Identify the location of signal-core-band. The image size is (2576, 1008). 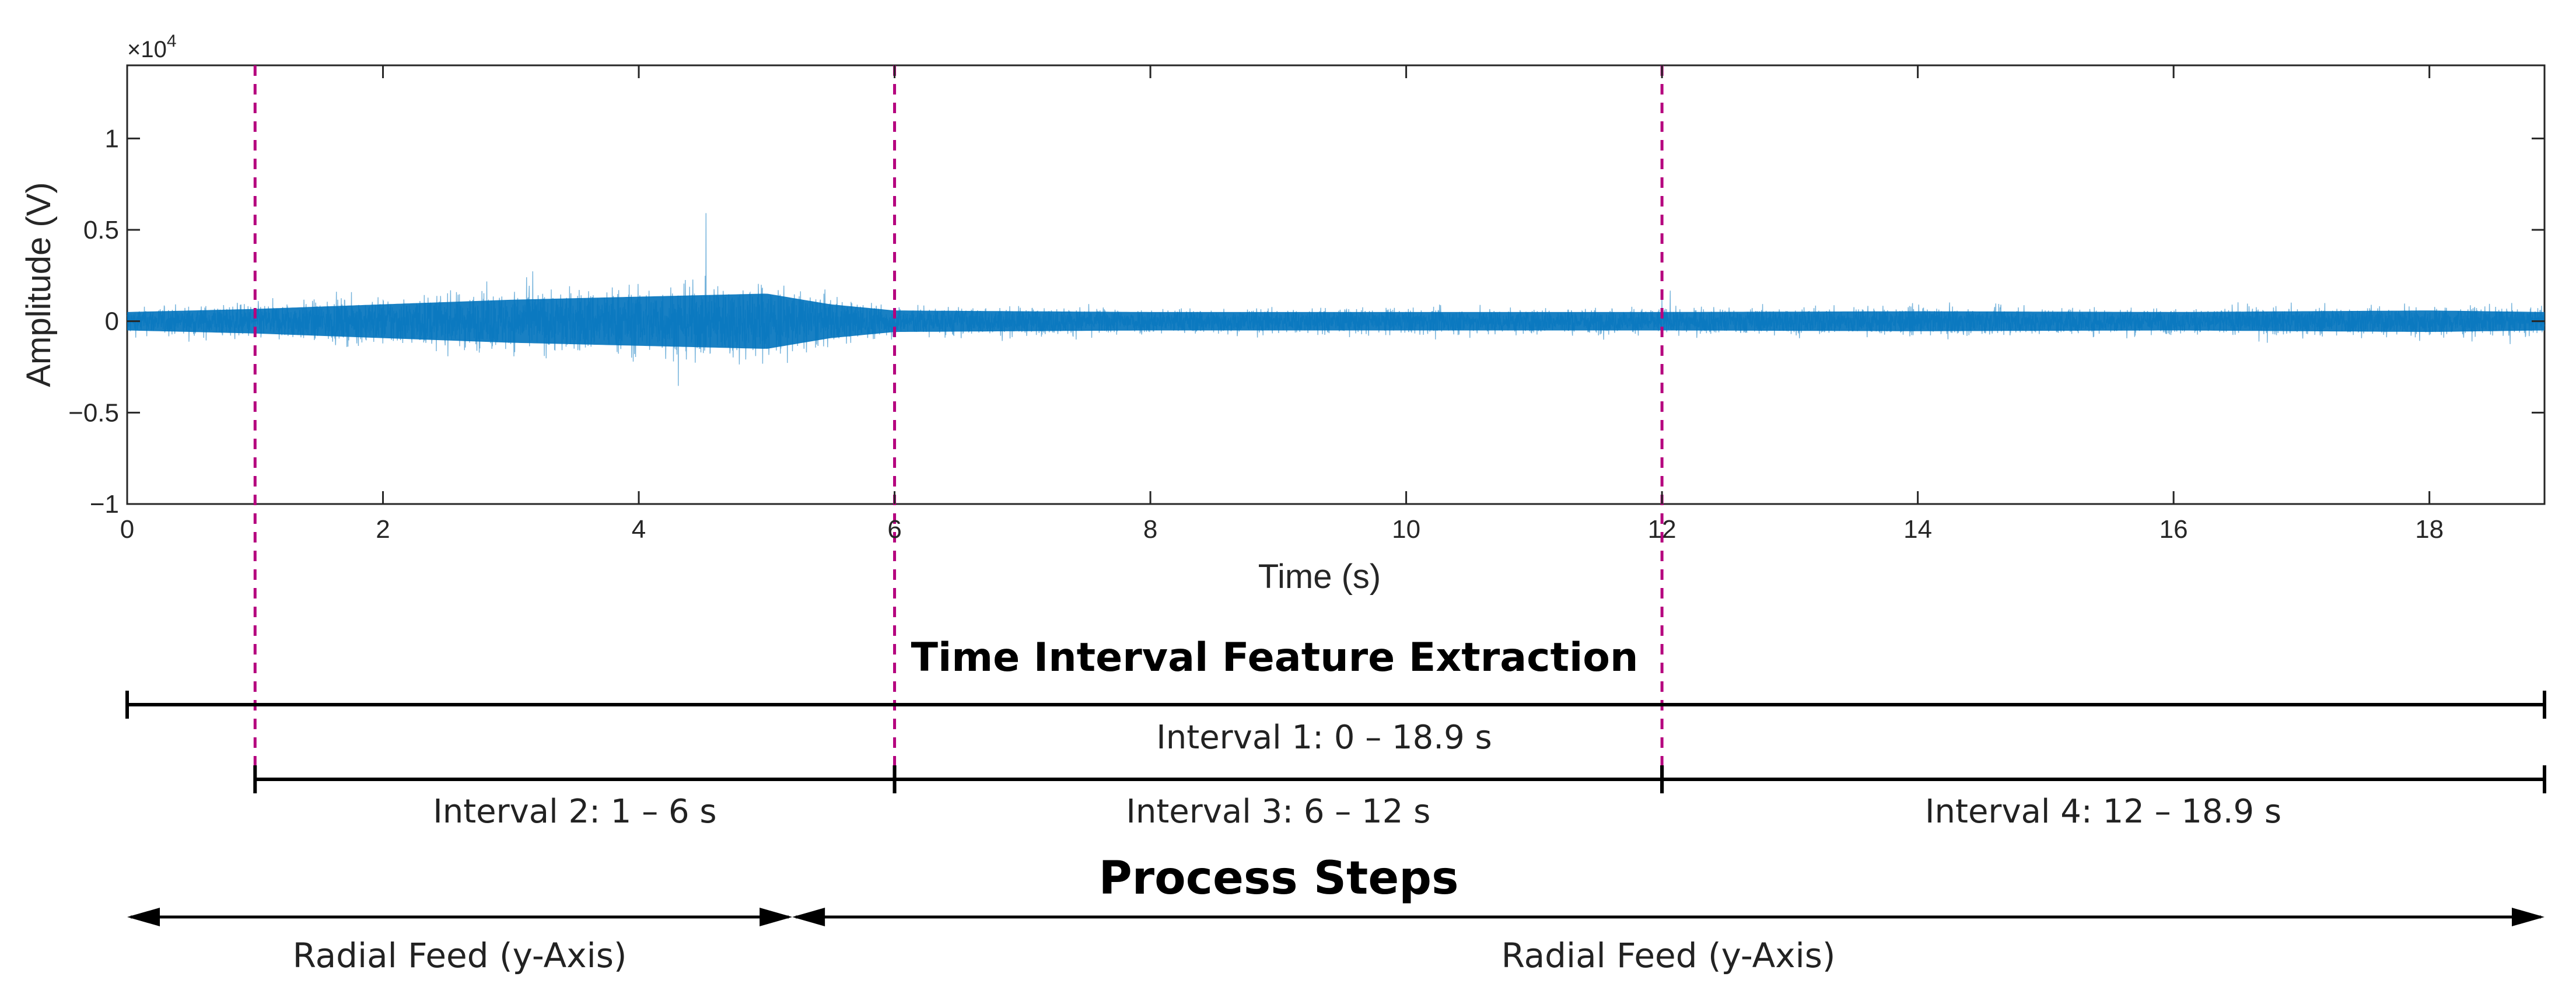
(1335, 321).